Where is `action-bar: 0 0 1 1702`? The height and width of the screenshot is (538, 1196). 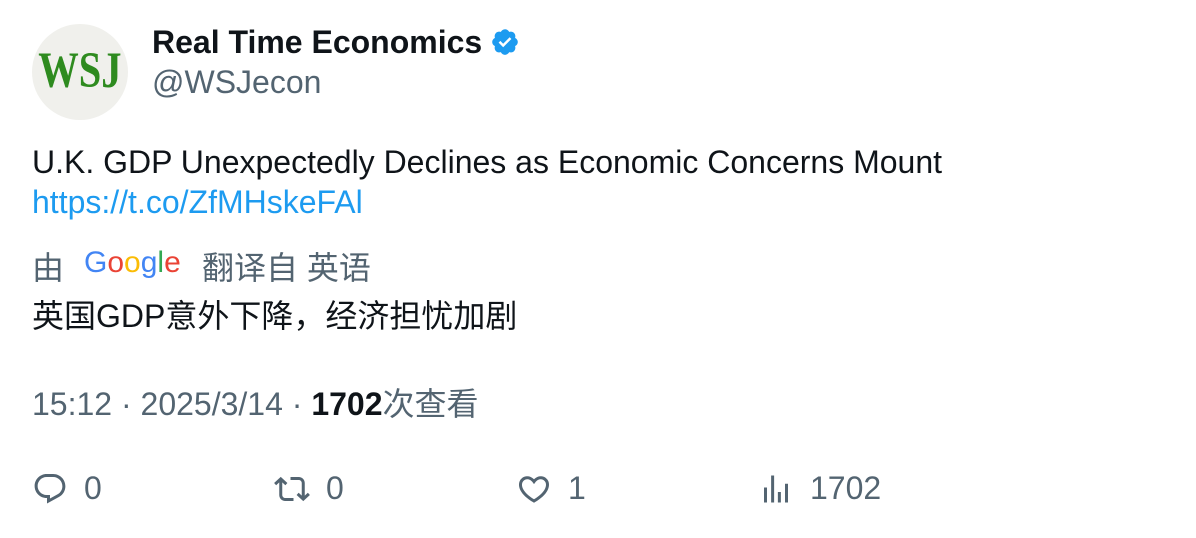
action-bar: 0 0 1 1702 is located at coordinates (597, 492).